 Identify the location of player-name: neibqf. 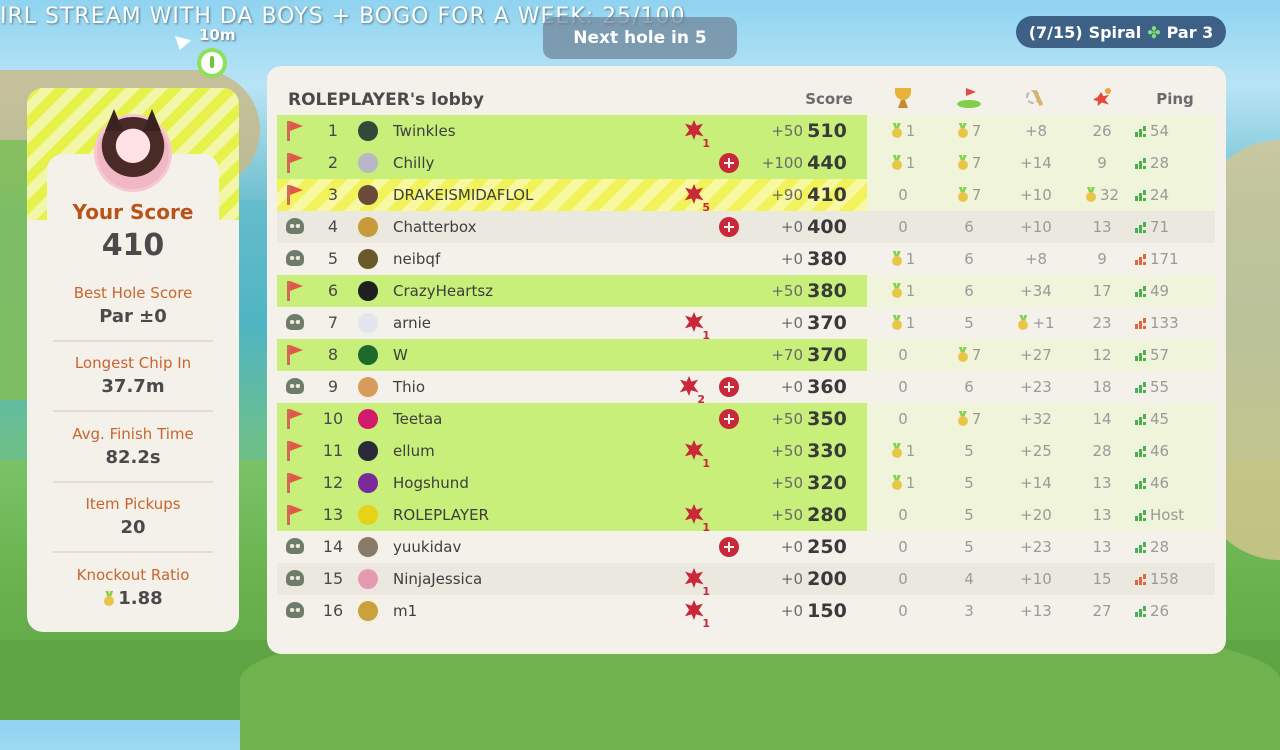
(417, 259).